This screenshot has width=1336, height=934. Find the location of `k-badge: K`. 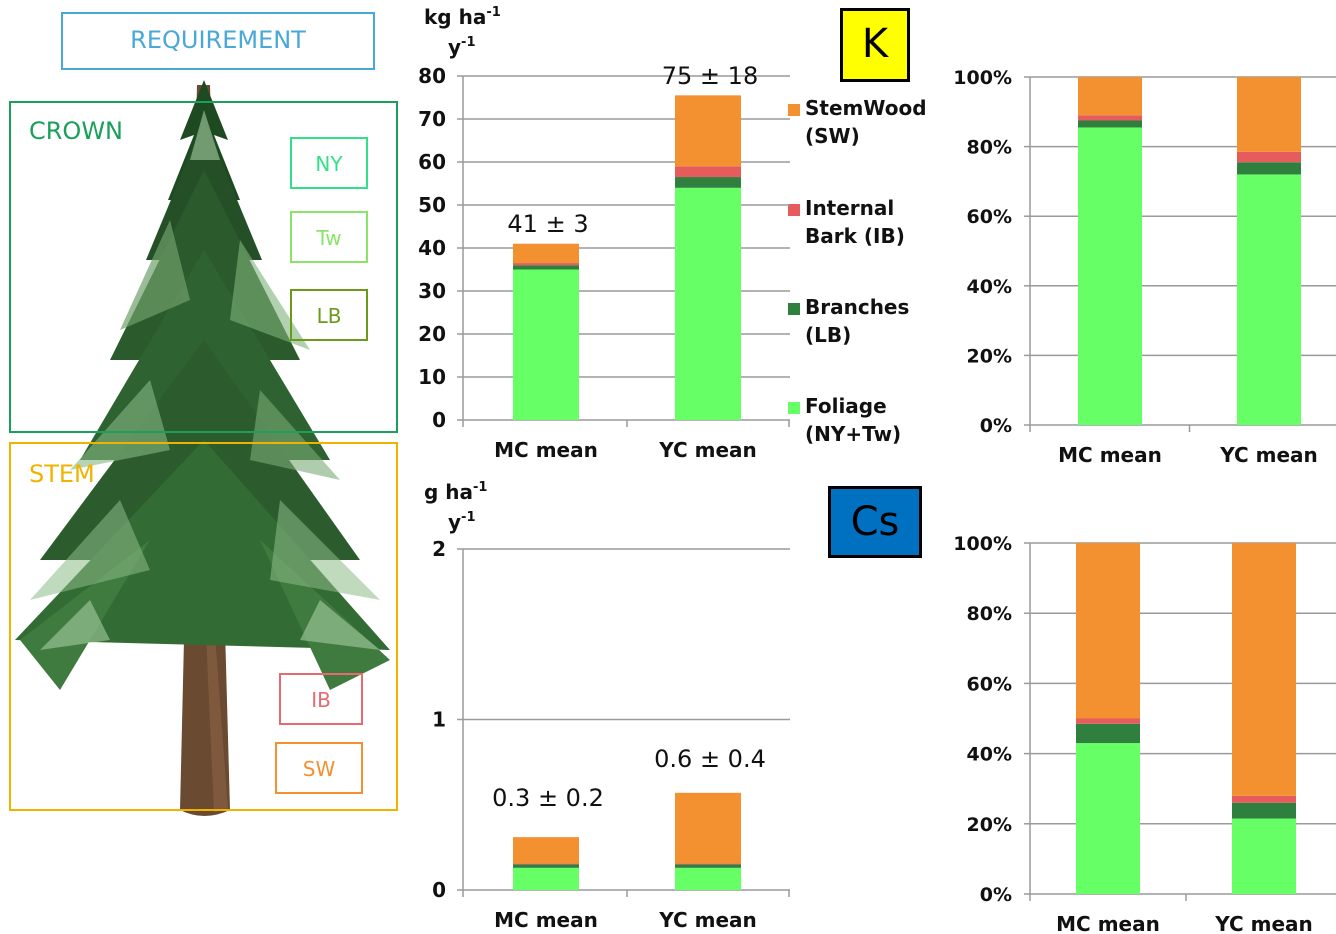

k-badge: K is located at coordinates (875, 45).